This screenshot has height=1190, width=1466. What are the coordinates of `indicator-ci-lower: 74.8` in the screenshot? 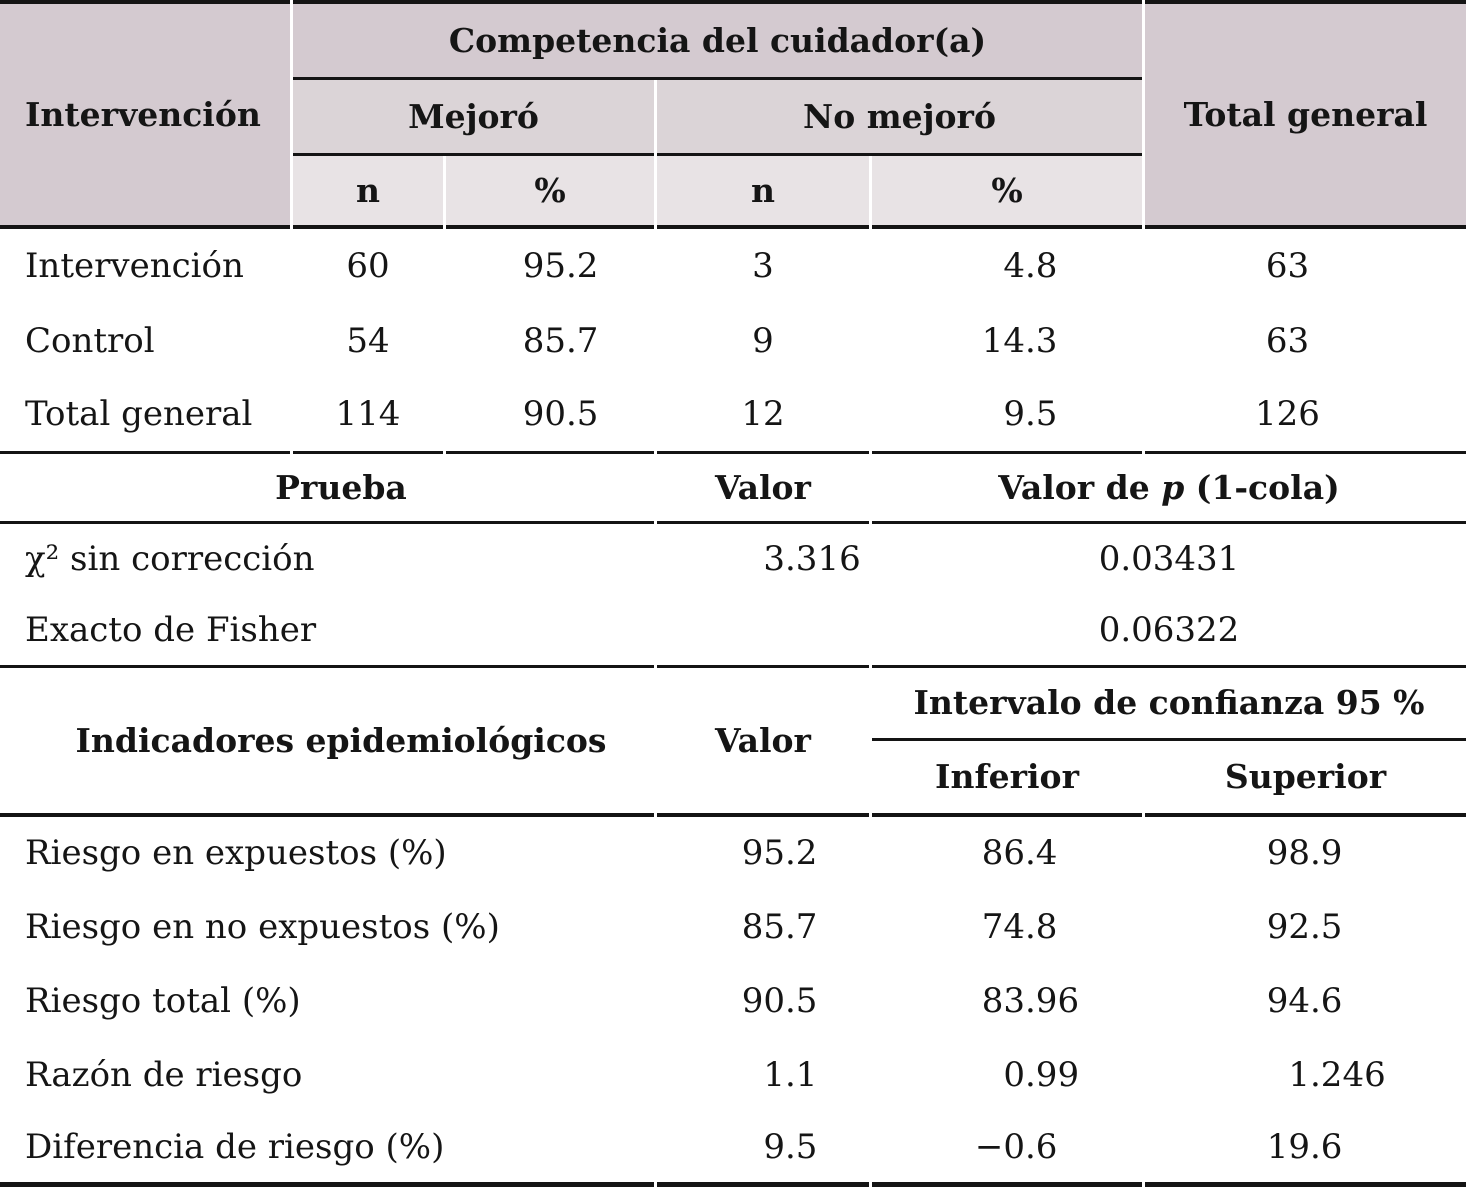 It's located at (1019, 927).